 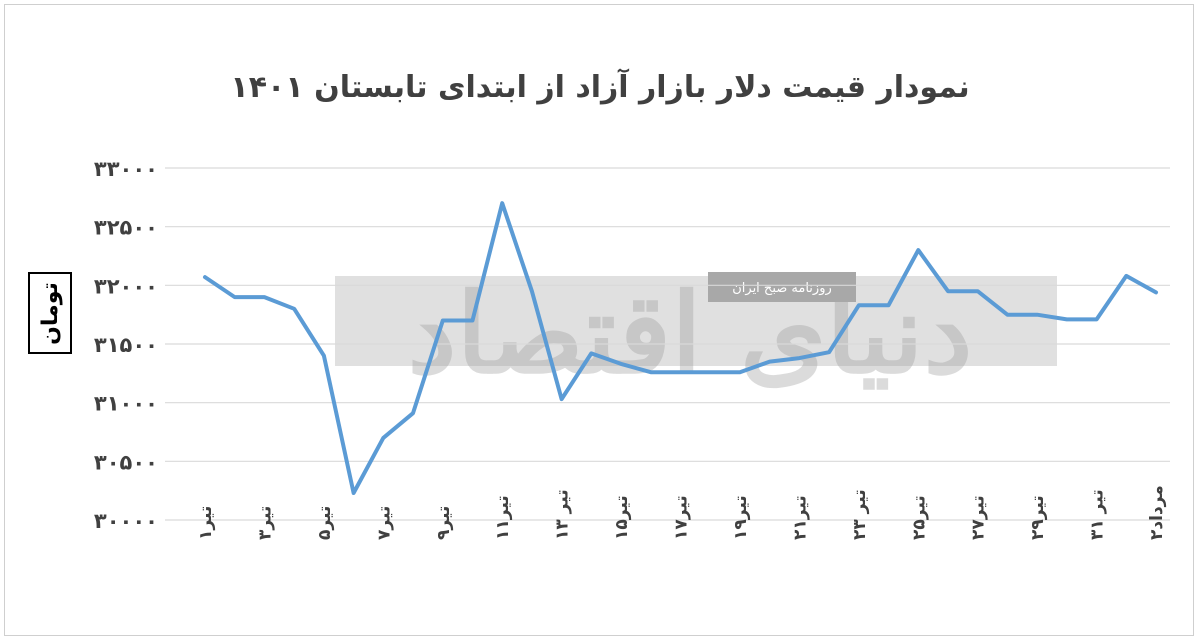 I want to click on watermark-caption-box, so click(x=782, y=287).